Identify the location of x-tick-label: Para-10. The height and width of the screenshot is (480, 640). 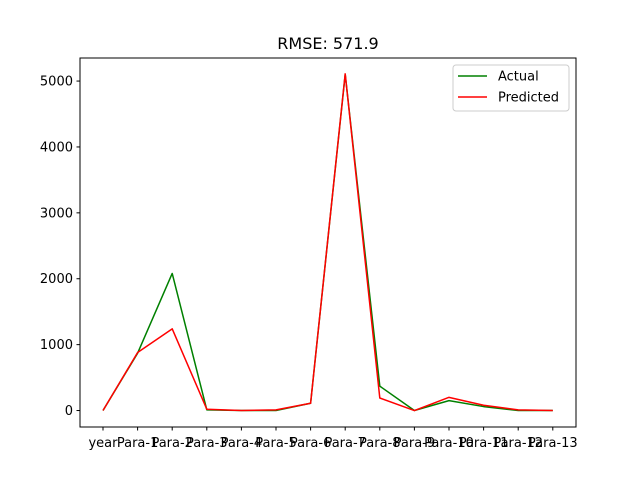
(449, 443).